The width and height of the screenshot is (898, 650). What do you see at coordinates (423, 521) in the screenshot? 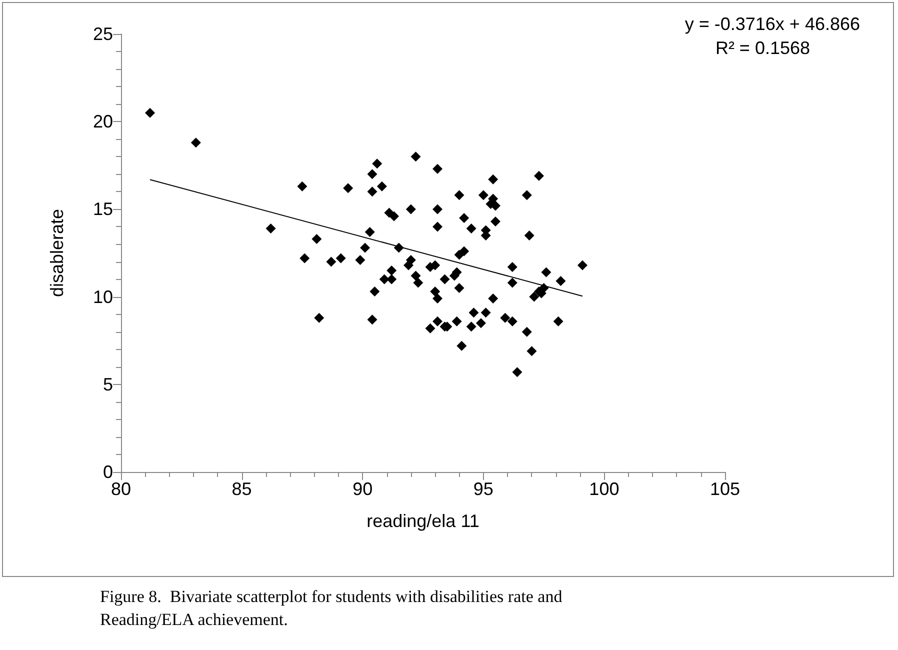
I see `x-axis-title: reading/ela 11` at bounding box center [423, 521].